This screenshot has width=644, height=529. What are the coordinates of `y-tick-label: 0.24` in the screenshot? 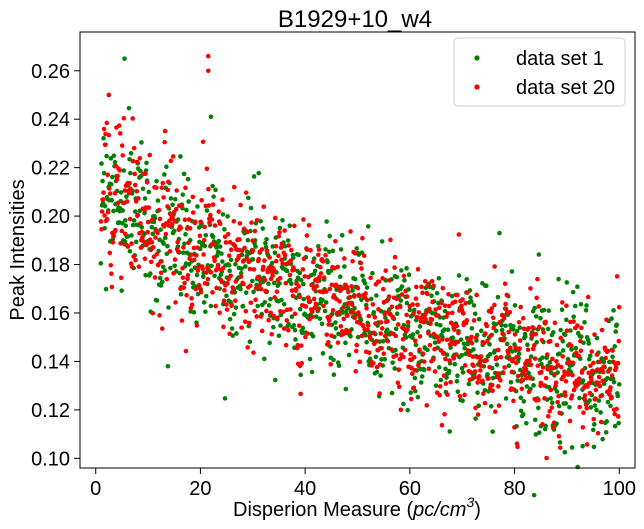 It's located at (50, 120).